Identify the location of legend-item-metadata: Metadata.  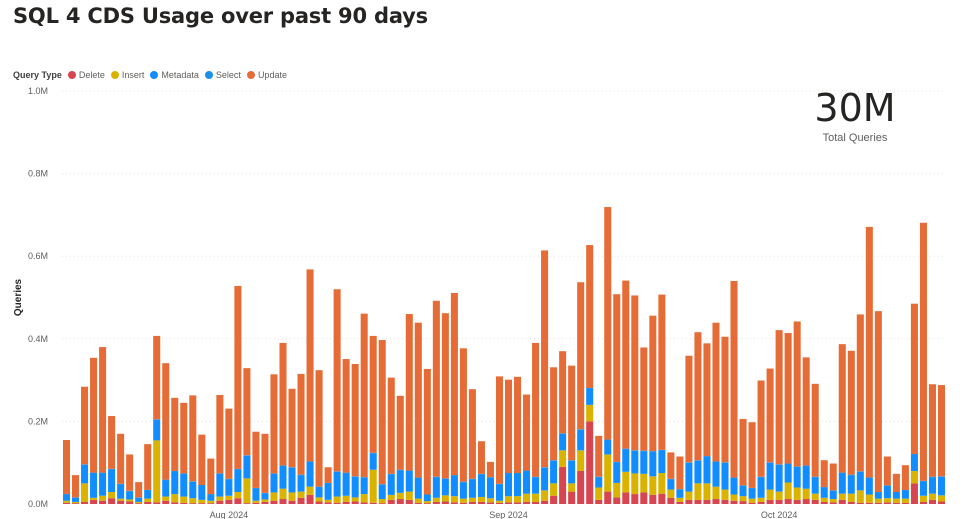
(174, 75).